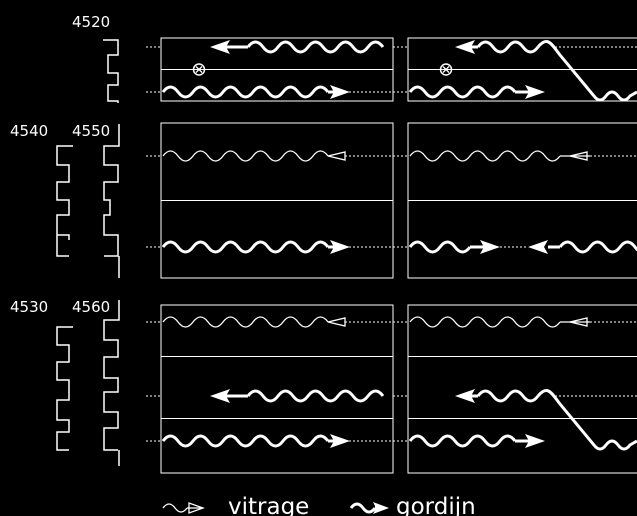 This screenshot has width=637, height=516. Describe the element at coordinates (369, 508) in the screenshot. I see `legend-gordijn-swatch` at that location.